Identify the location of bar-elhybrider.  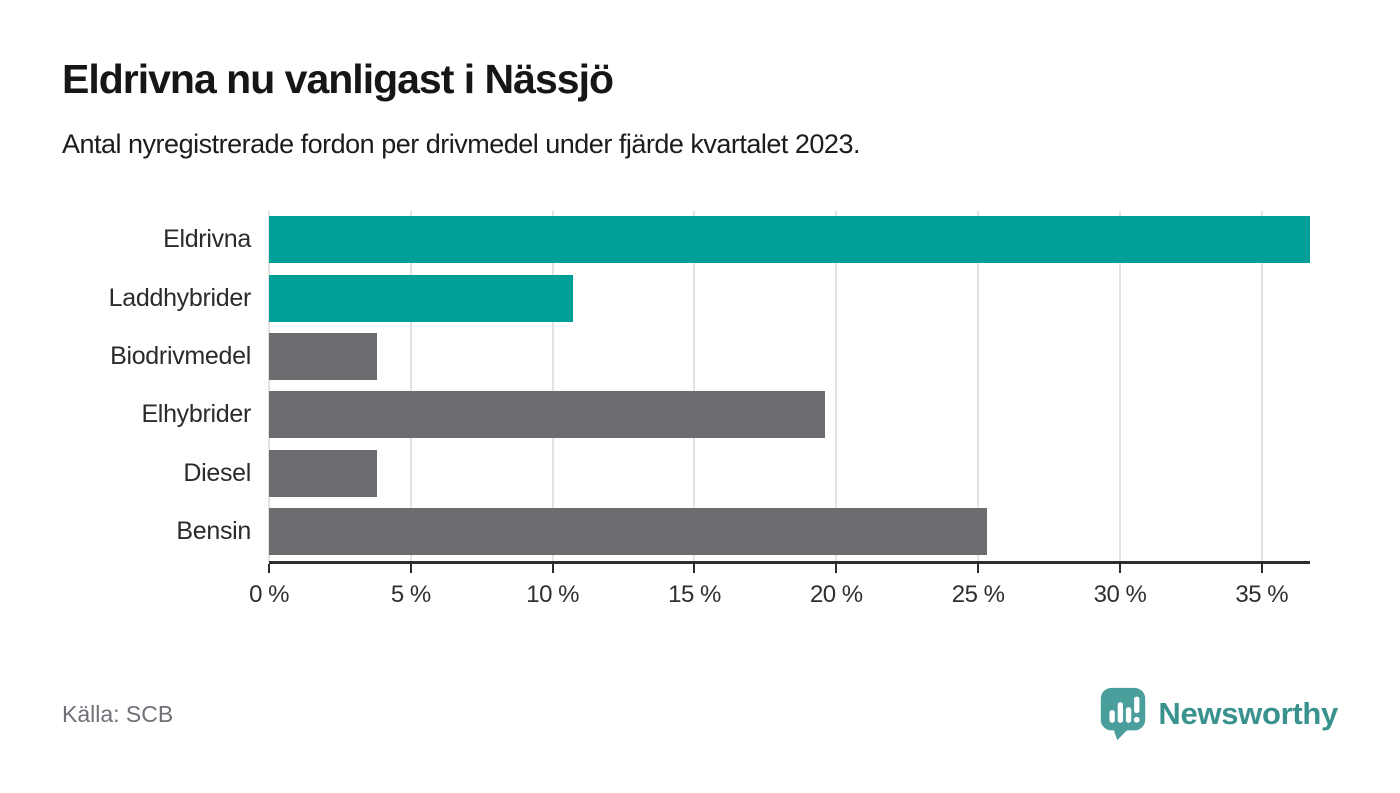
(547, 415).